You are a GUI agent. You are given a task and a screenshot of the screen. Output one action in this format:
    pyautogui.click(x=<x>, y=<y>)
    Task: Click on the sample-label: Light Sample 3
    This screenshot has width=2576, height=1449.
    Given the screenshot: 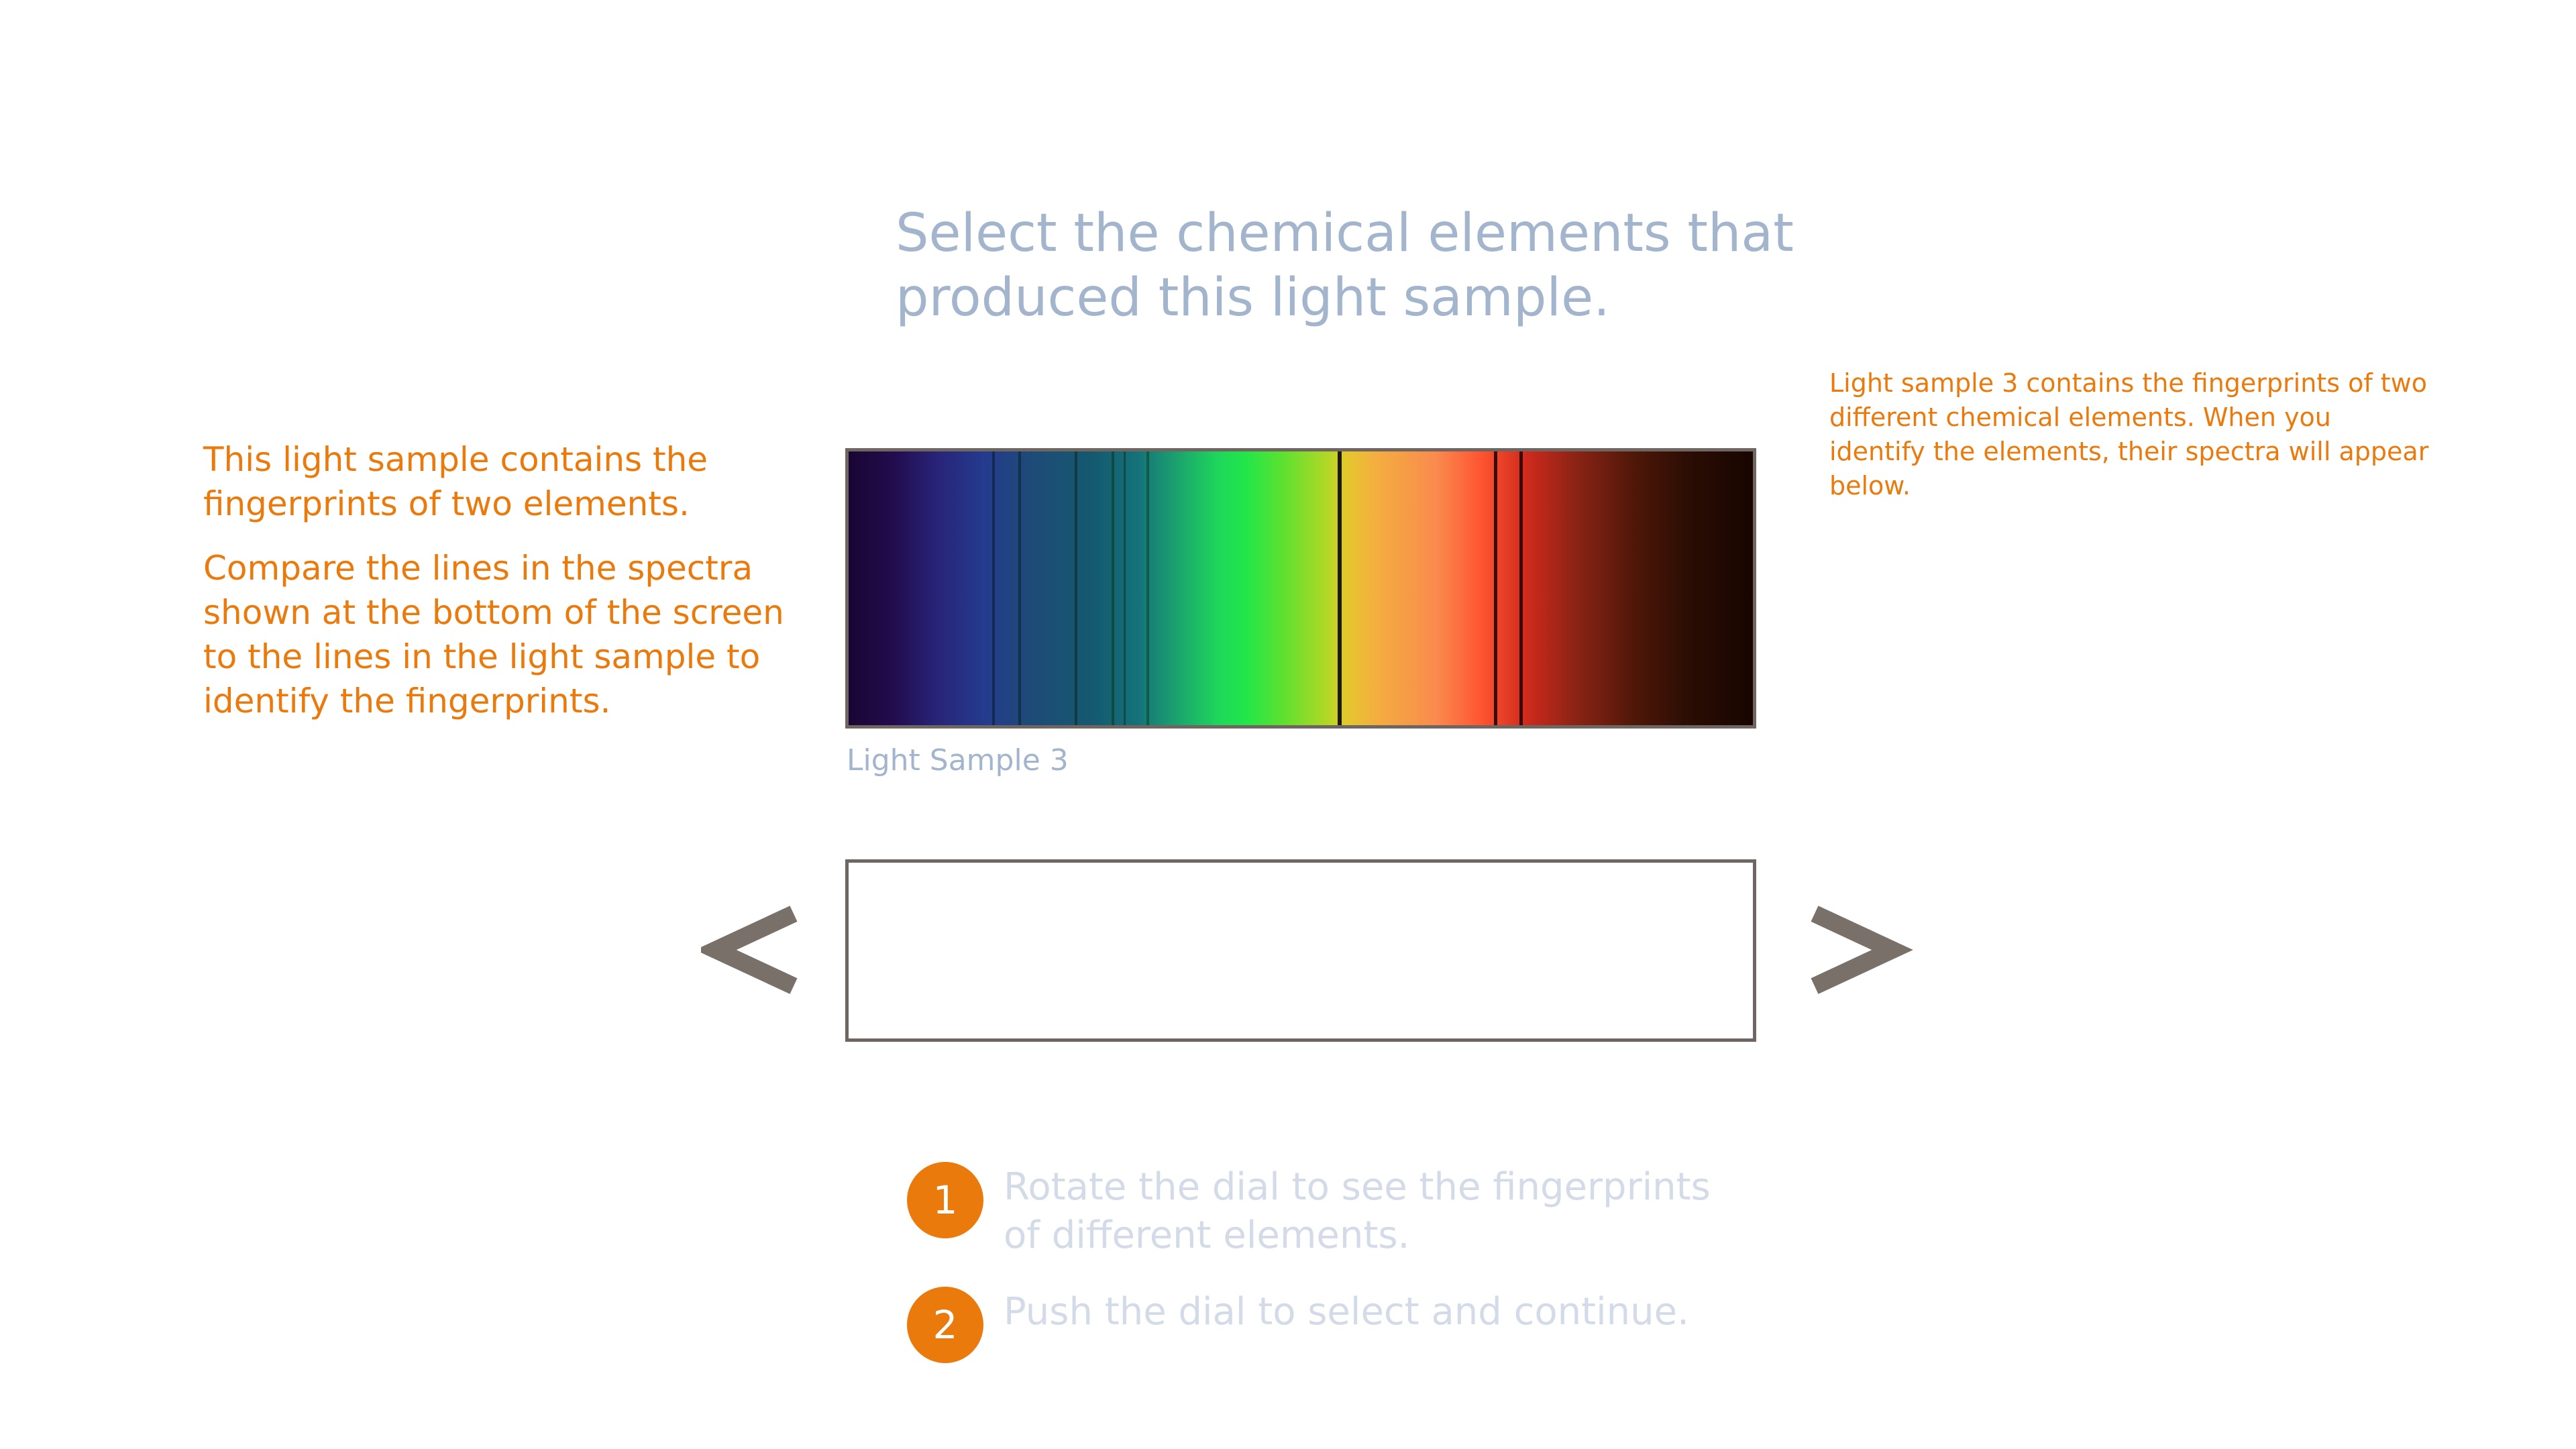 What is the action you would take?
    pyautogui.click(x=958, y=760)
    